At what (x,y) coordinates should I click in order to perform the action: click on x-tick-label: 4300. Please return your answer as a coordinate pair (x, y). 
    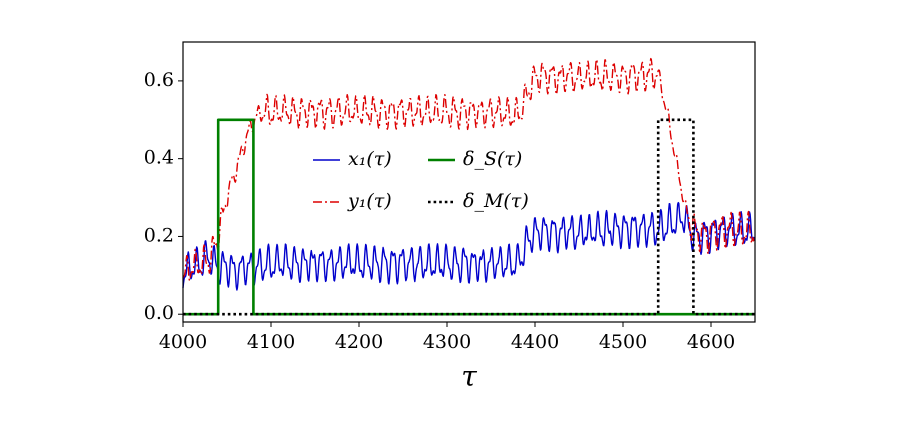
    Looking at the image, I should click on (447, 342).